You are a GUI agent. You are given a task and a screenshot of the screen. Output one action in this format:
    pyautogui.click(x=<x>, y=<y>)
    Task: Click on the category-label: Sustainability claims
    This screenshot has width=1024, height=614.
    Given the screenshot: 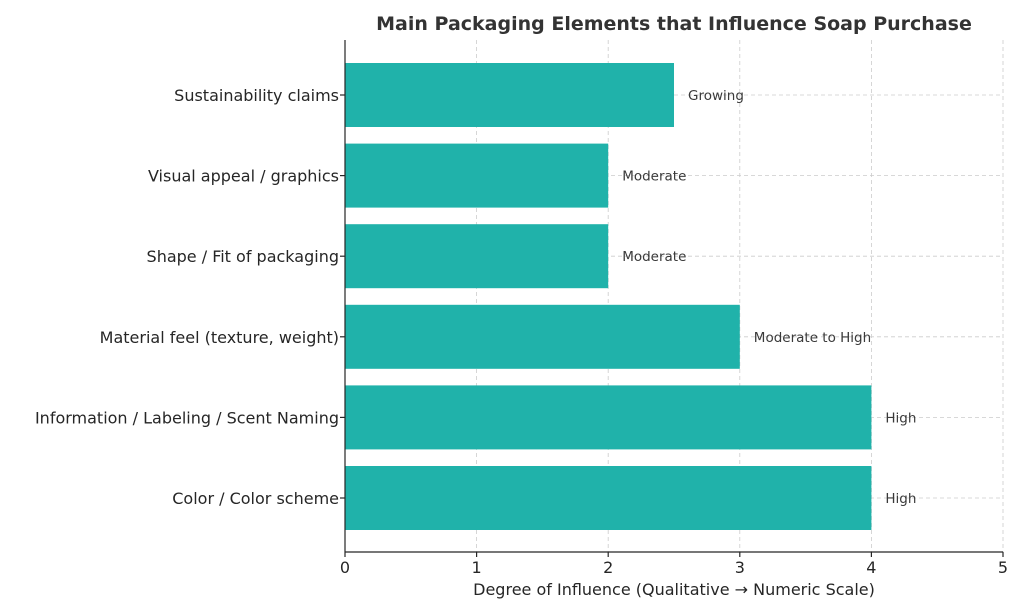 What is the action you would take?
    pyautogui.click(x=256, y=95)
    